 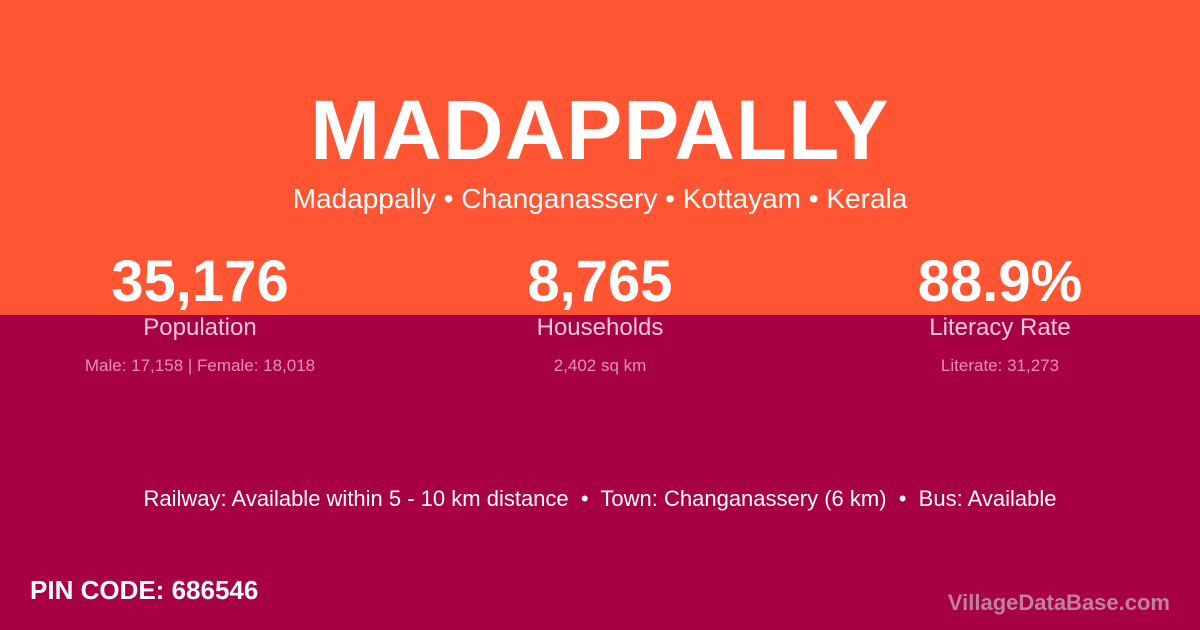 I want to click on stat-detail: 2,402 sq km, so click(x=600, y=365).